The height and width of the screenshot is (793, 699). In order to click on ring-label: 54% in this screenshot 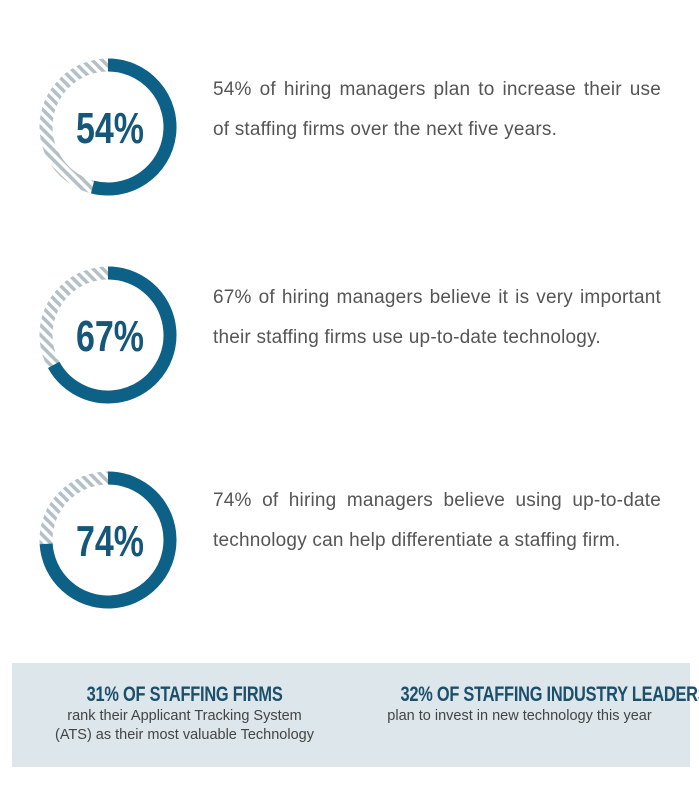, I will do `click(110, 128)`.